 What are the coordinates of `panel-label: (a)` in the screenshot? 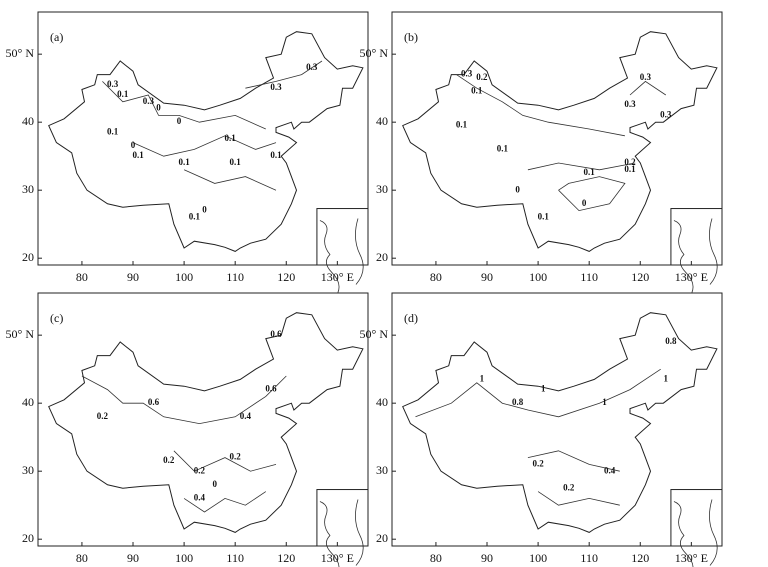 It's located at (56, 37).